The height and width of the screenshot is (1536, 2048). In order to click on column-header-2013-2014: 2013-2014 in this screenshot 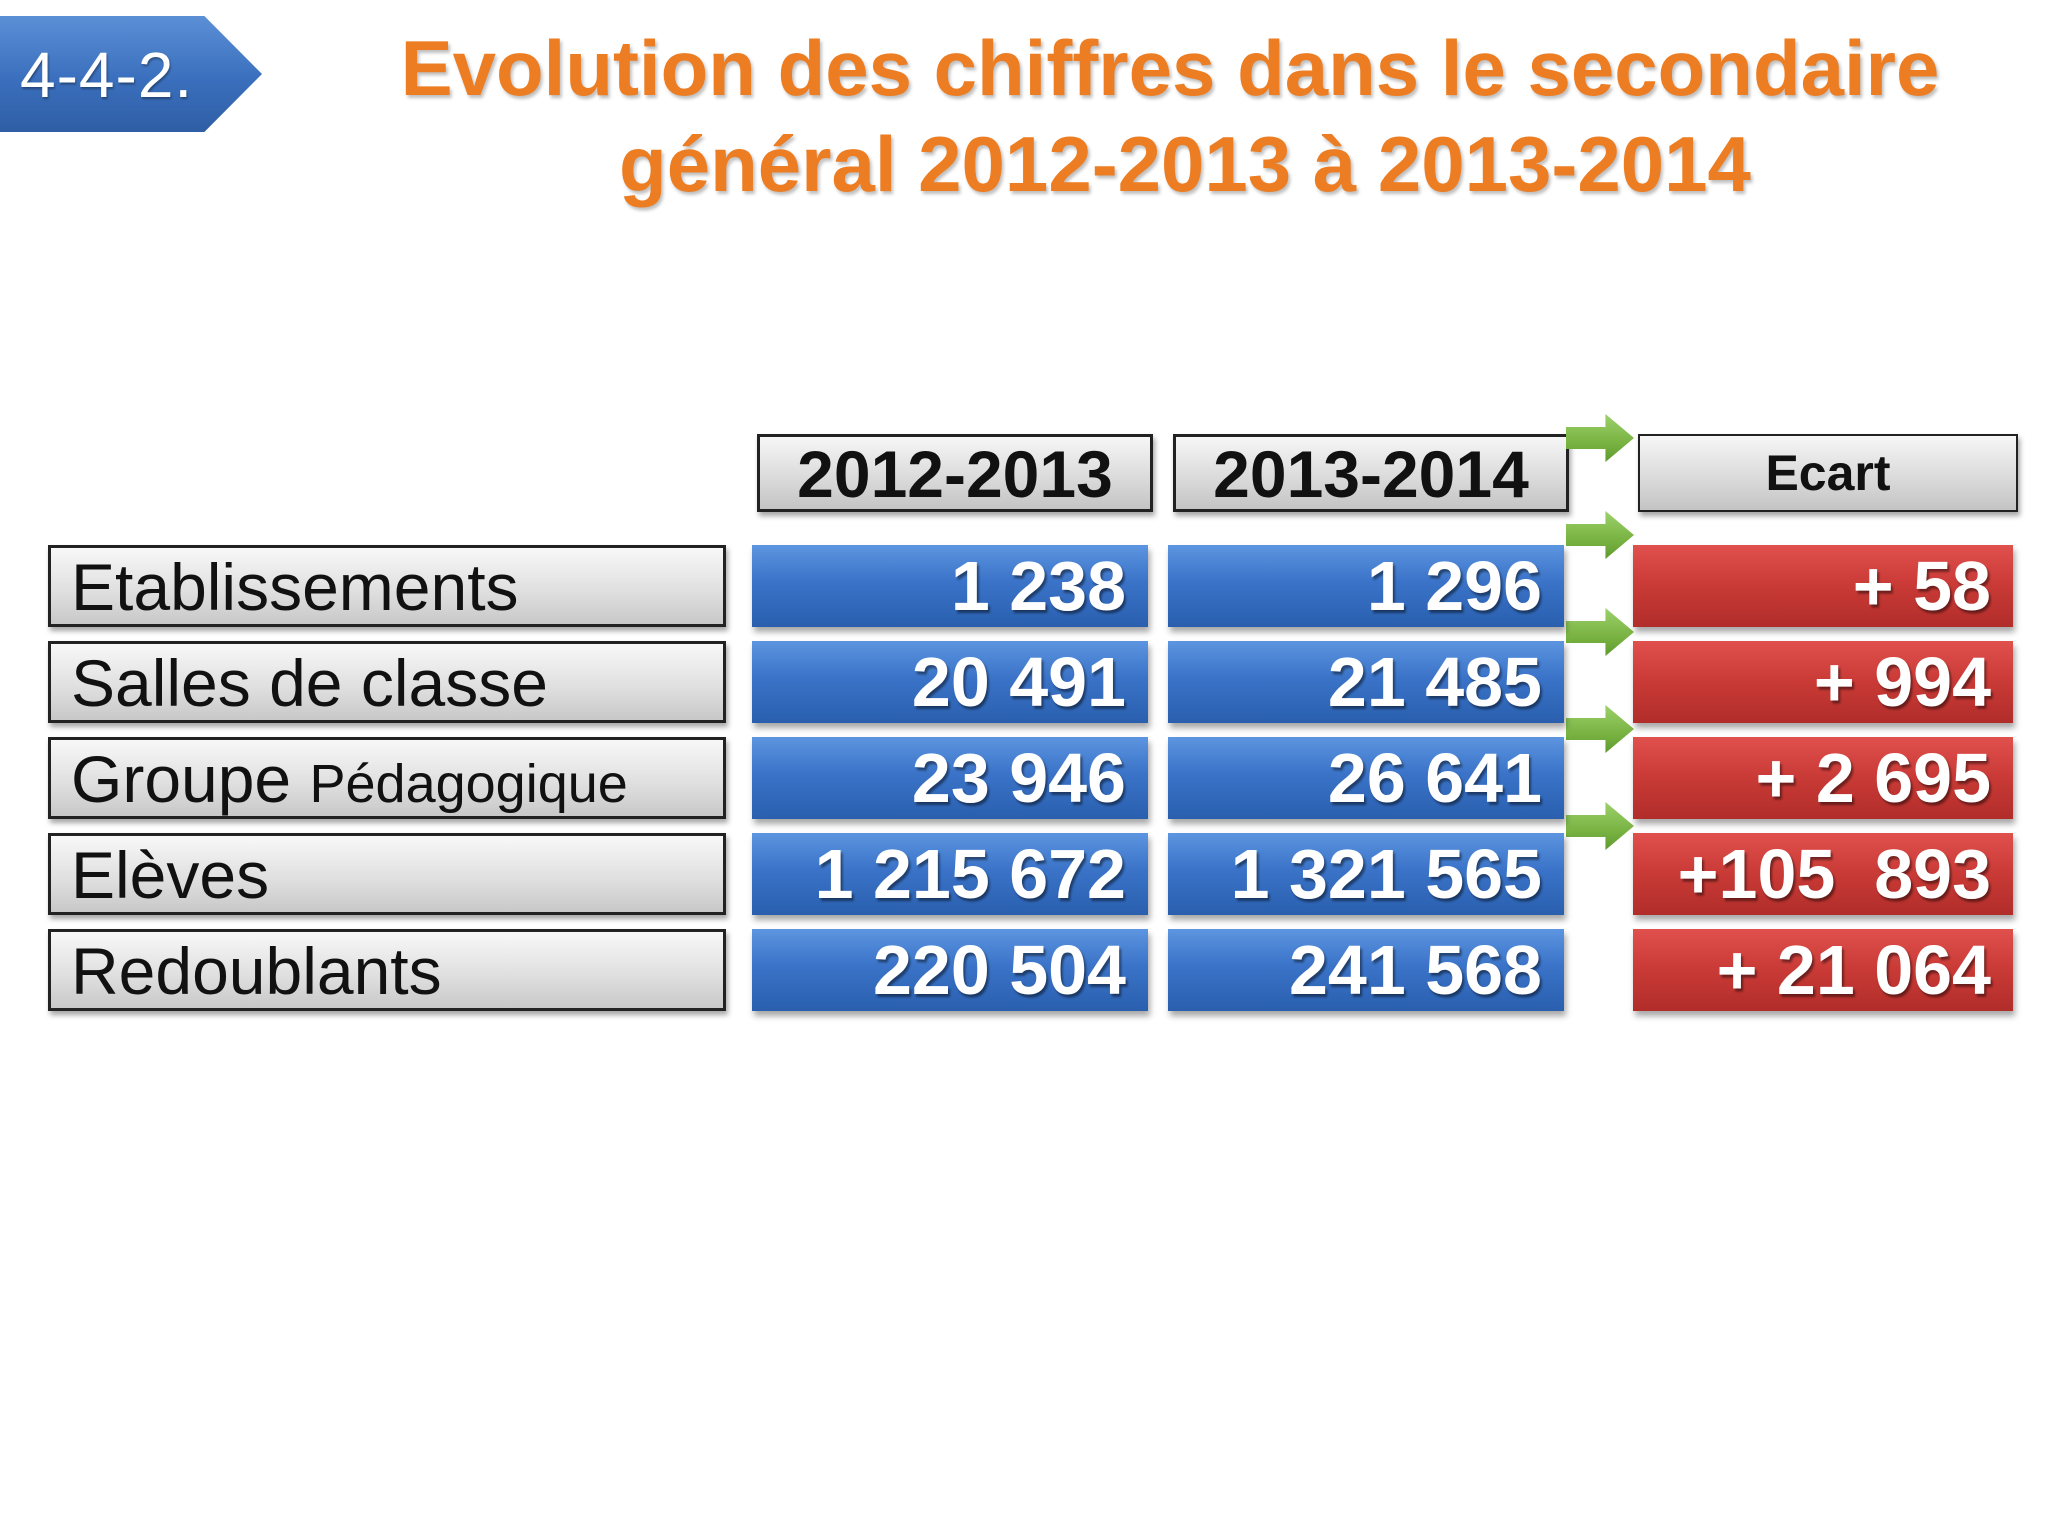, I will do `click(1371, 473)`.